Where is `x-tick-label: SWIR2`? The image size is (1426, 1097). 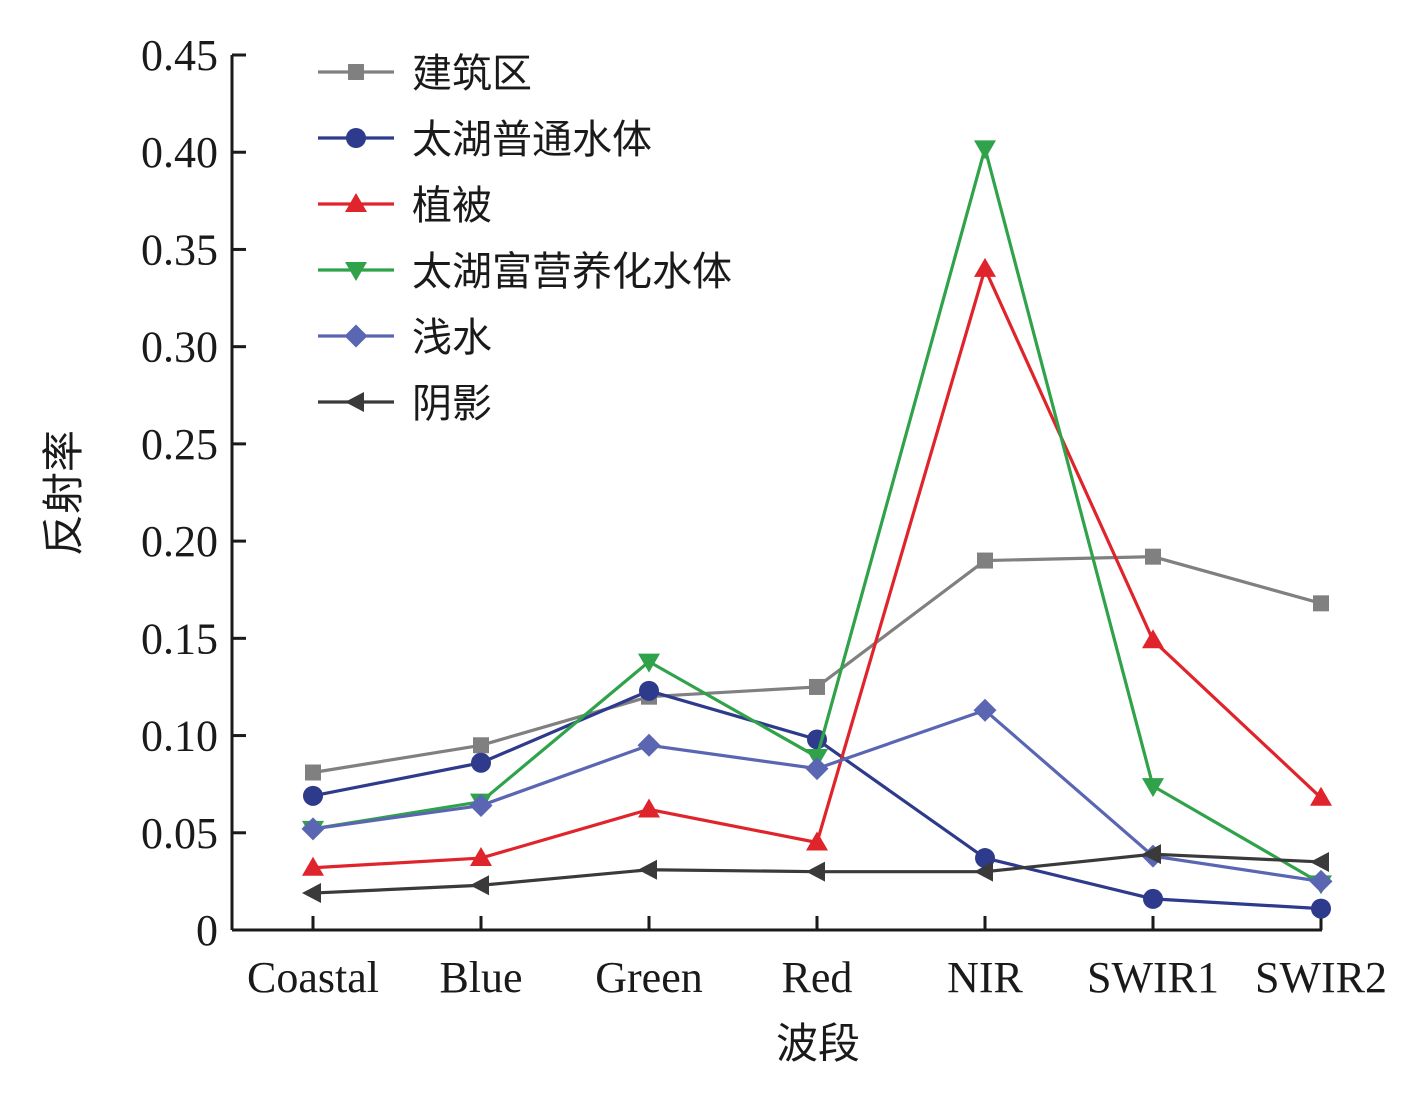 x-tick-label: SWIR2 is located at coordinates (1321, 977).